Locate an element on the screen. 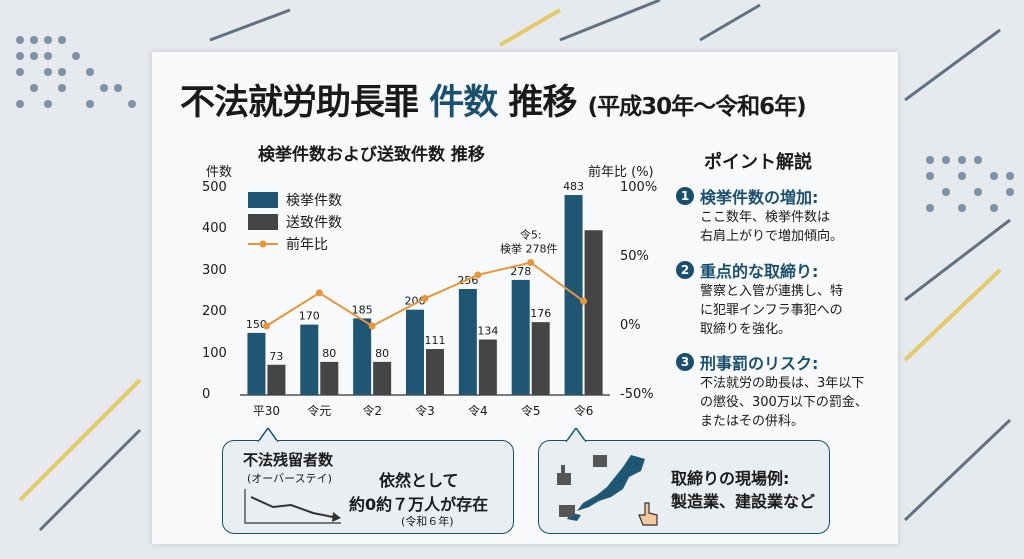 Image resolution: width=1024 pixels, height=559 pixels. bar-送致件数-令5 is located at coordinates (540, 358).